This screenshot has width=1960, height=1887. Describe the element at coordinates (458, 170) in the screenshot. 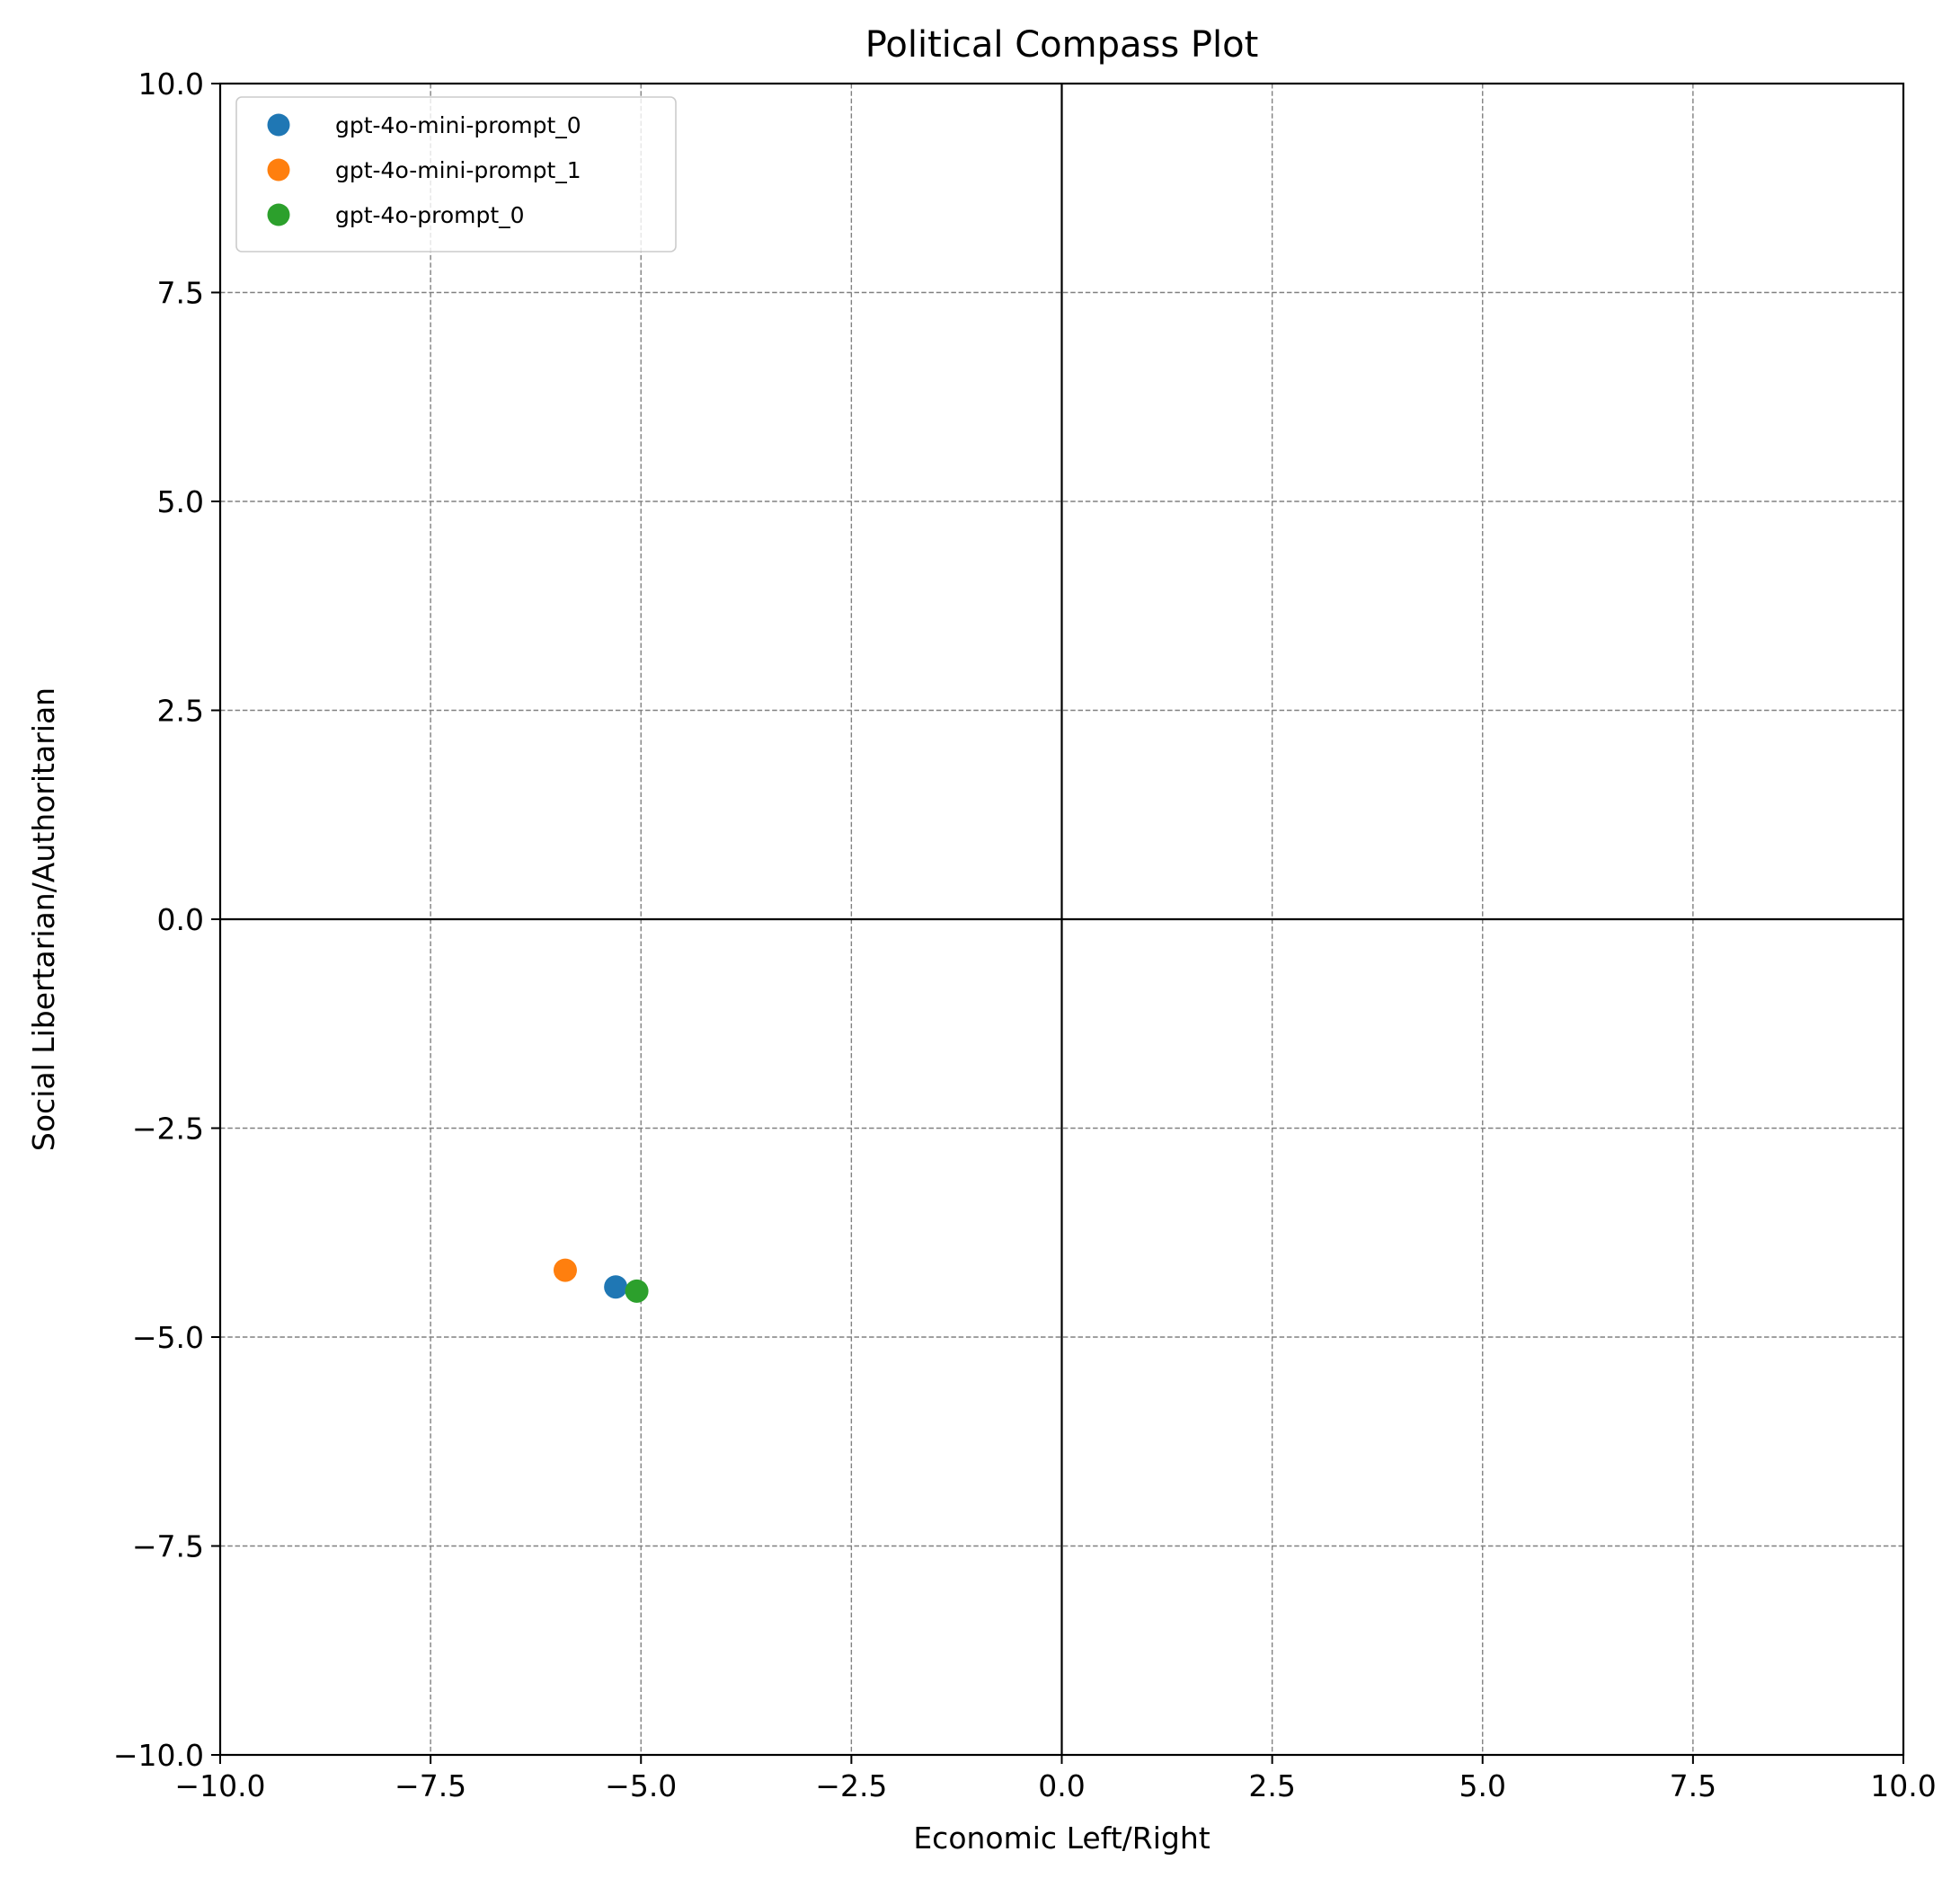

I see `legend-label: gpt-4o-mini-prompt_1` at that location.